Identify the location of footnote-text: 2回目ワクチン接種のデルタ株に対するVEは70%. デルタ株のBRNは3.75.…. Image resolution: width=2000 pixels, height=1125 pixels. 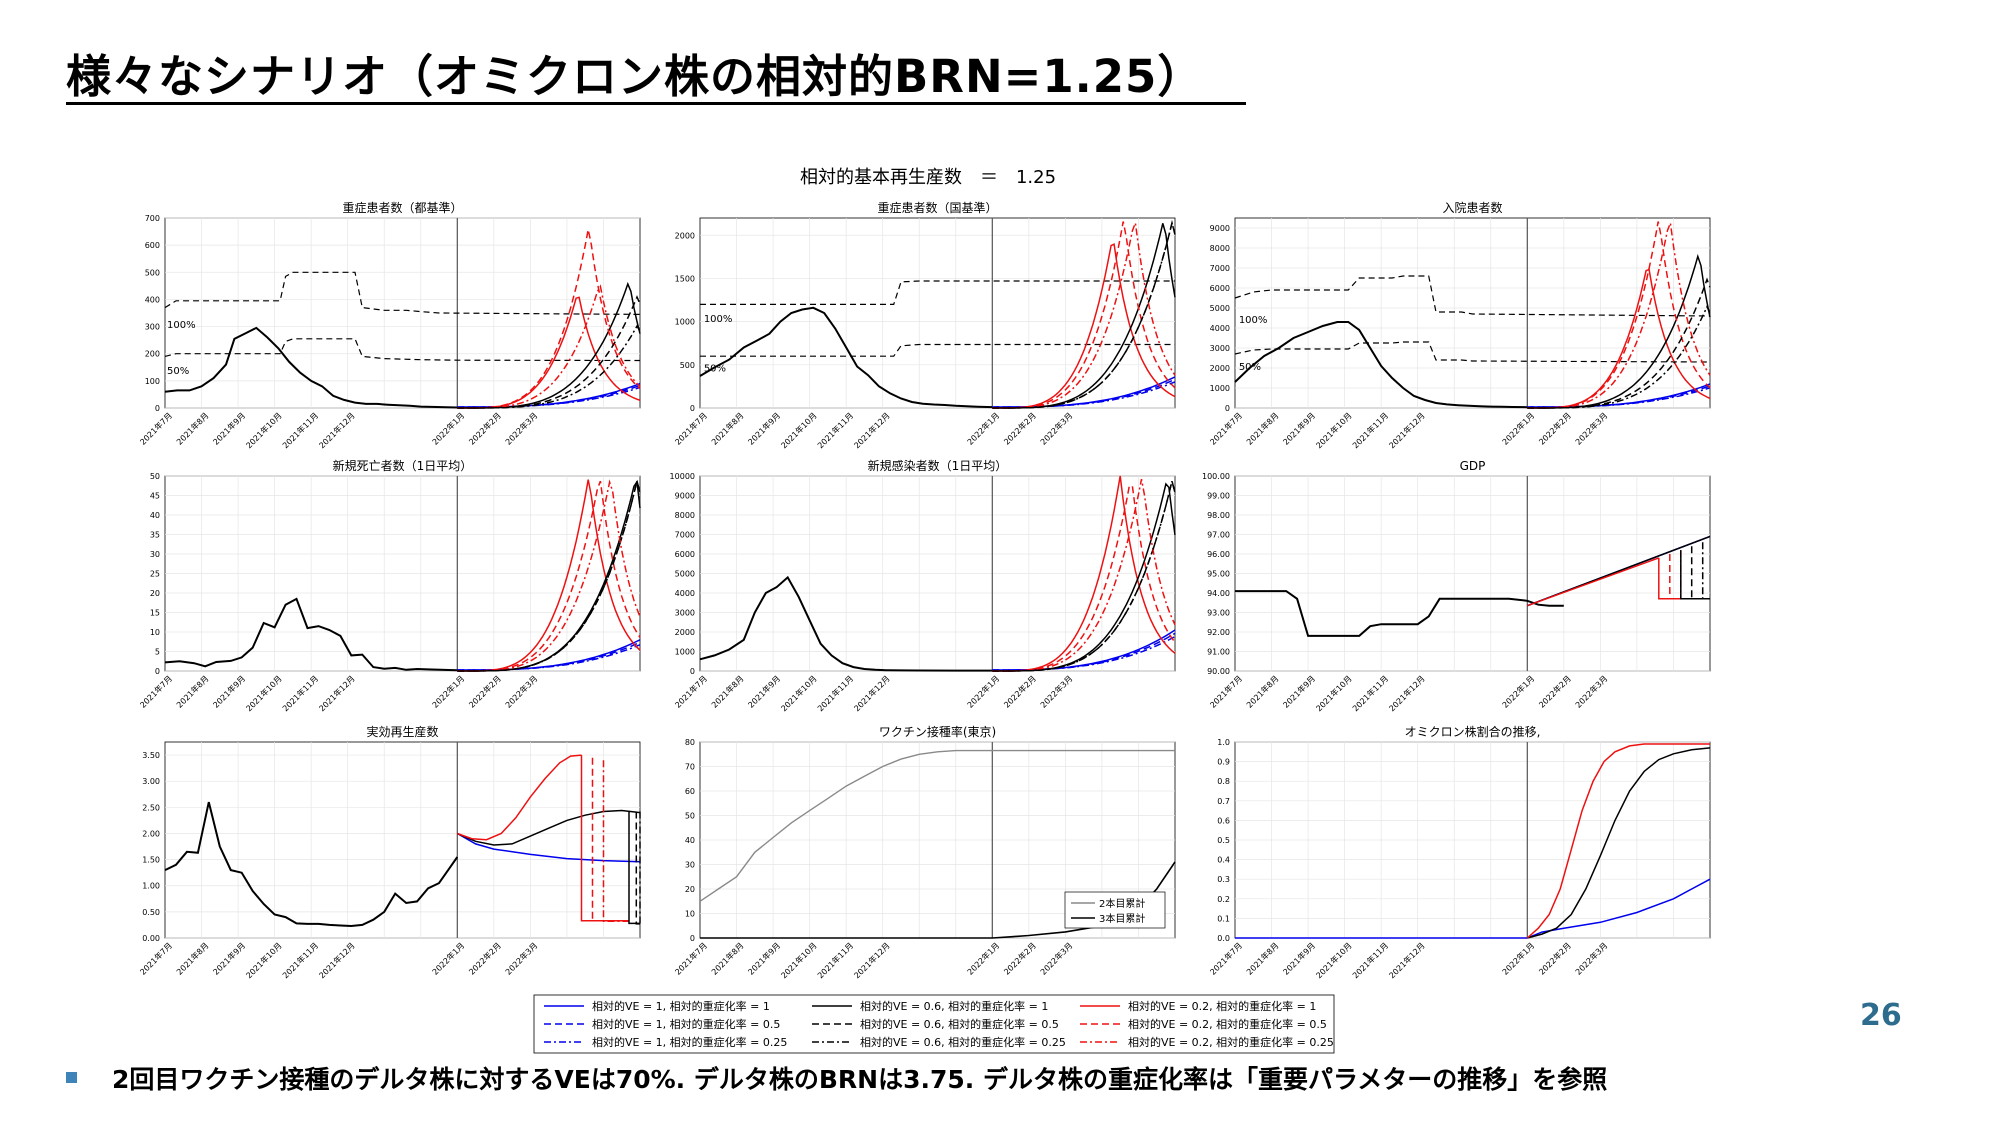
(860, 1079).